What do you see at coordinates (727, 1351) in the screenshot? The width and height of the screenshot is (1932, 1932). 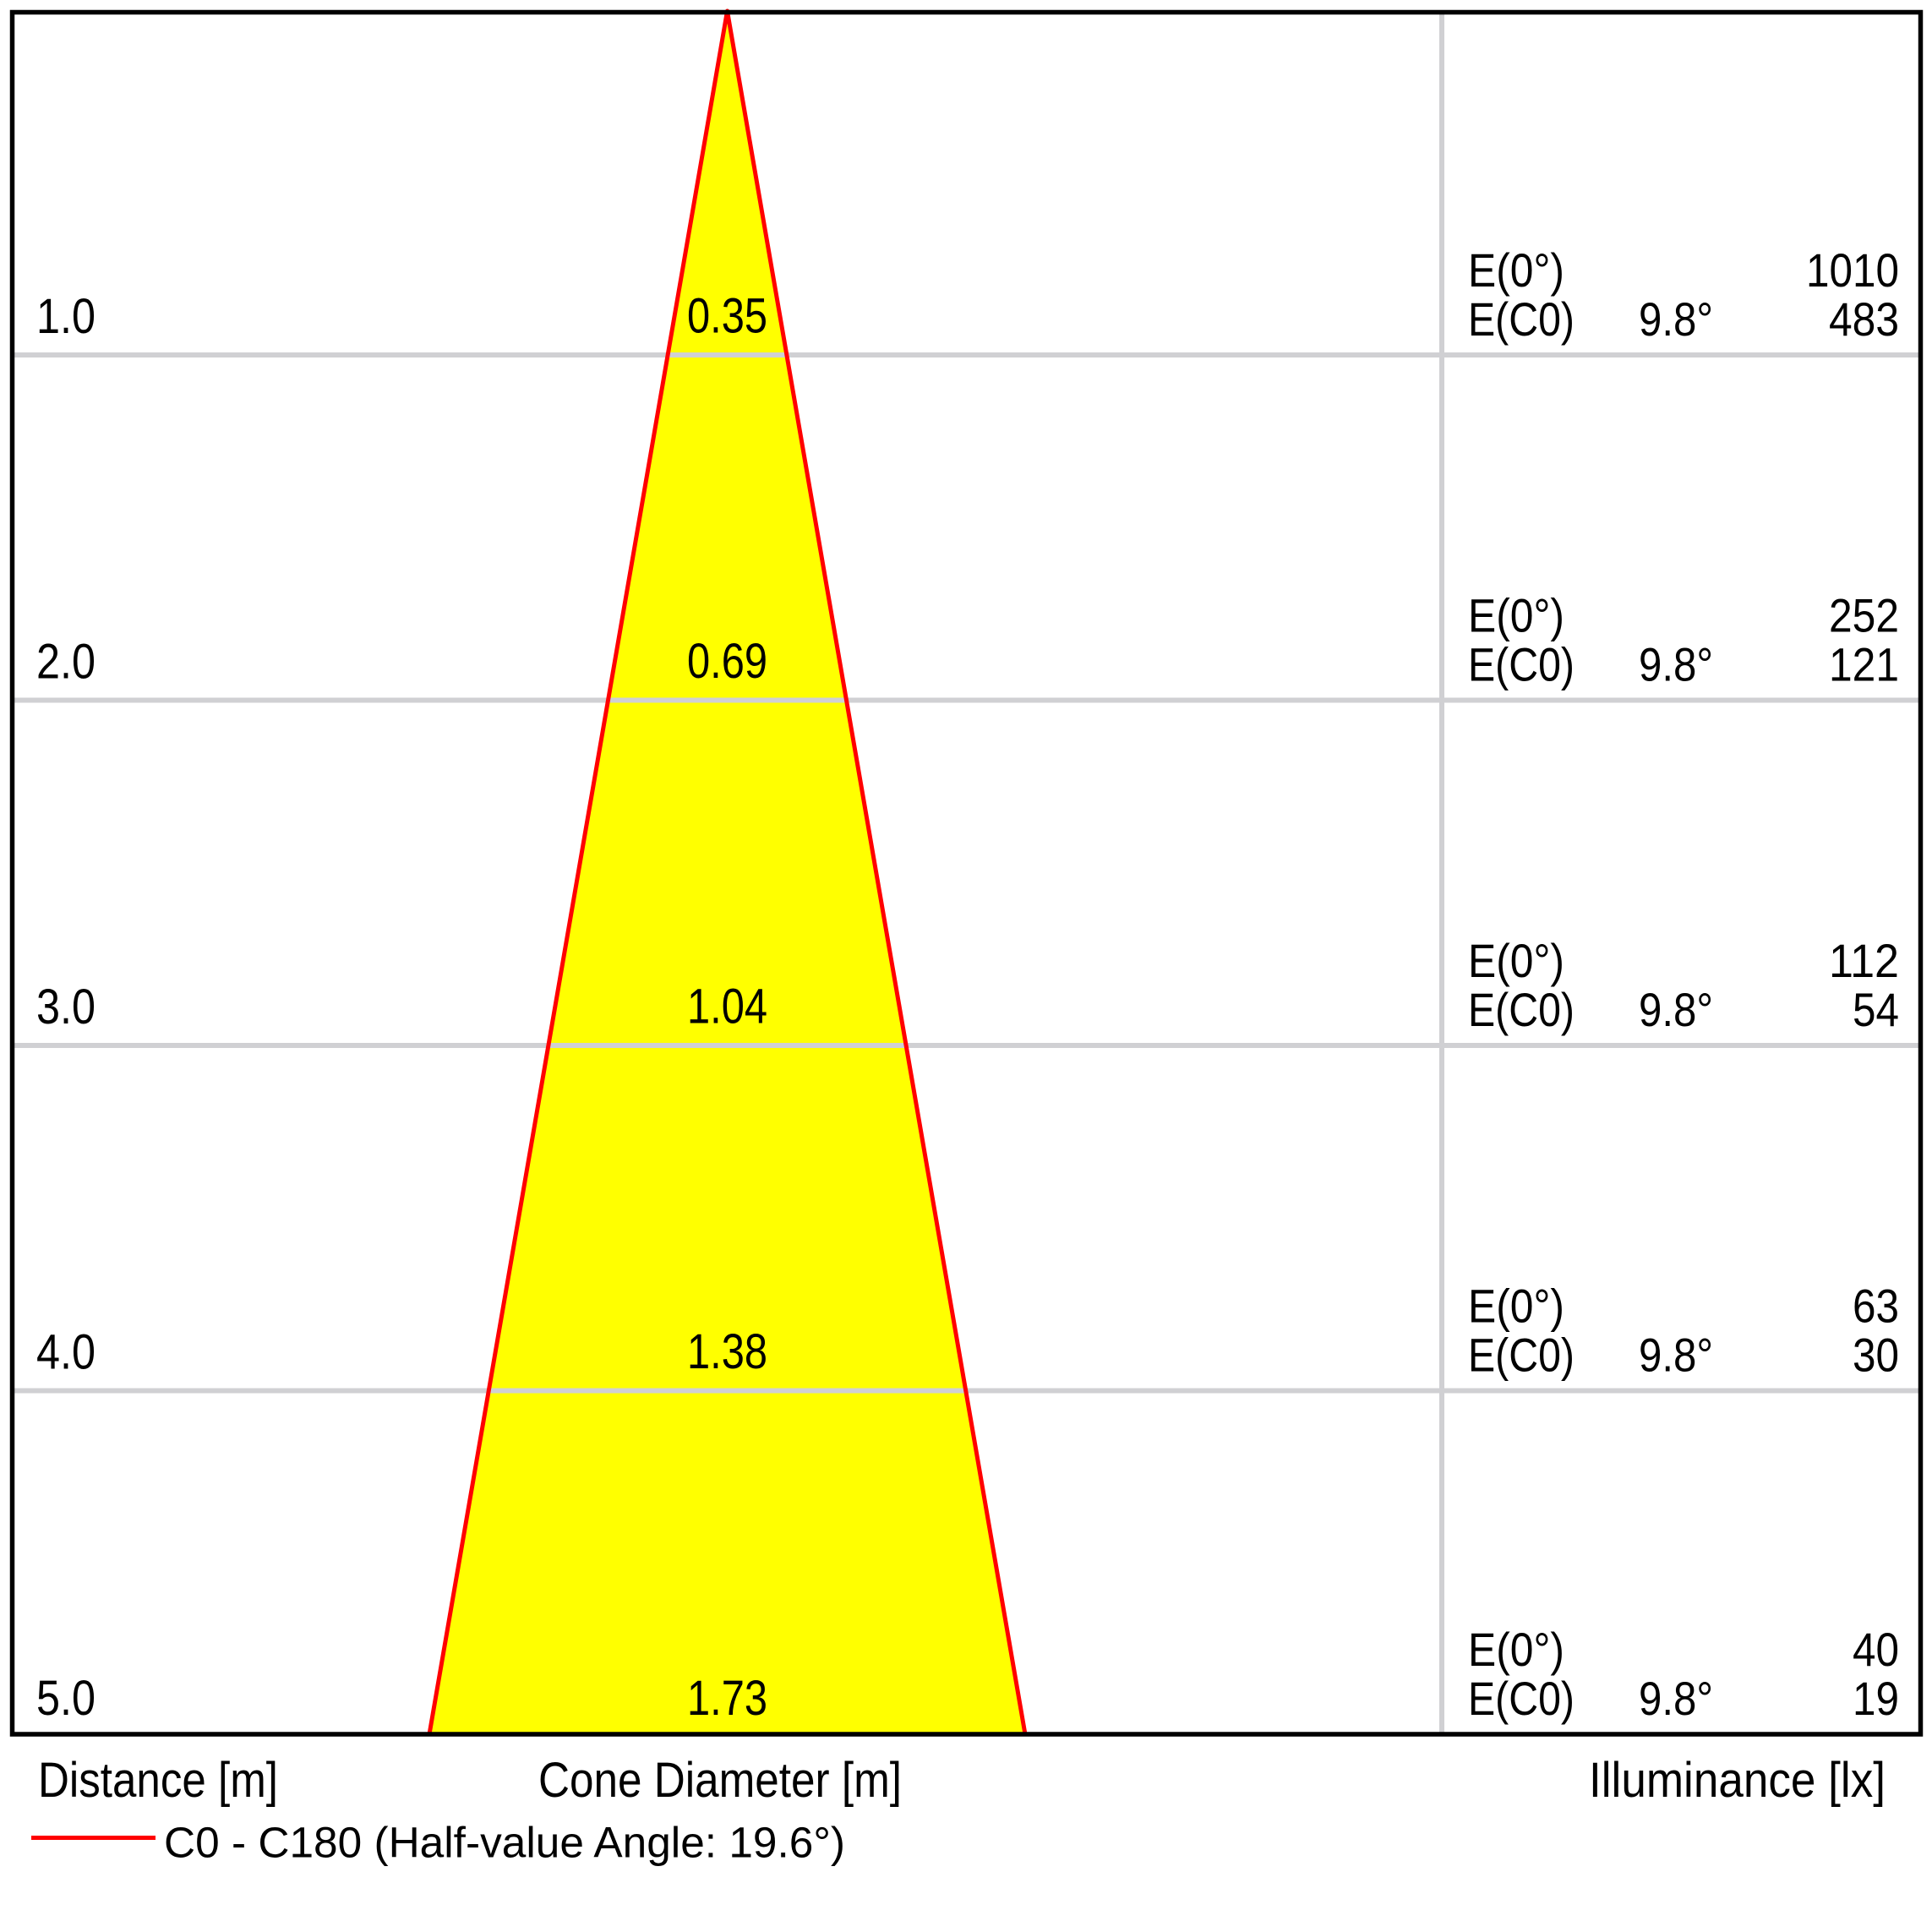 I see `svg-text: 1.38` at bounding box center [727, 1351].